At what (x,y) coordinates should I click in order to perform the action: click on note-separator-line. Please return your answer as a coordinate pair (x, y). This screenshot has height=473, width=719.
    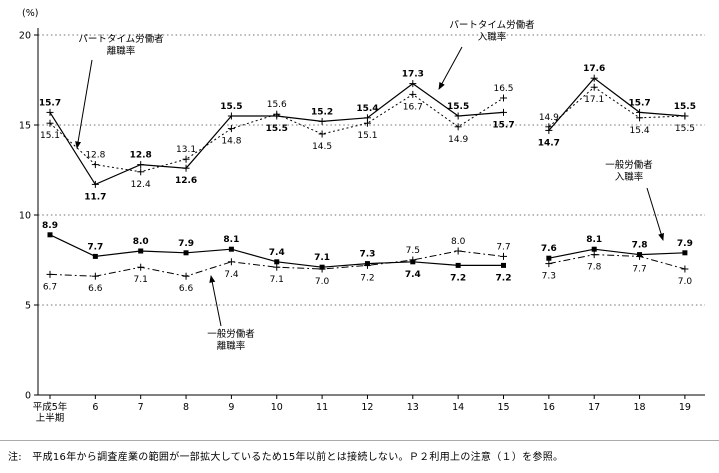
    Looking at the image, I should click on (359, 440).